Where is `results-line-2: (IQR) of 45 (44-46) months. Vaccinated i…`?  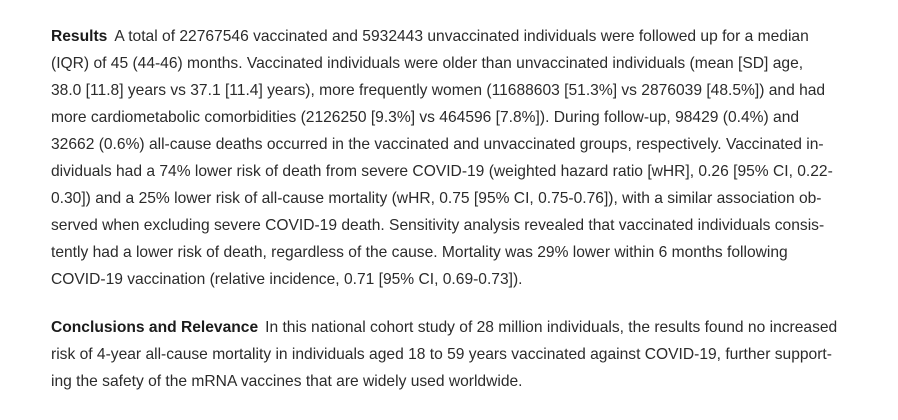
results-line-2: (IQR) of 45 (44-46) months. Vaccinated i… is located at coordinates (427, 63).